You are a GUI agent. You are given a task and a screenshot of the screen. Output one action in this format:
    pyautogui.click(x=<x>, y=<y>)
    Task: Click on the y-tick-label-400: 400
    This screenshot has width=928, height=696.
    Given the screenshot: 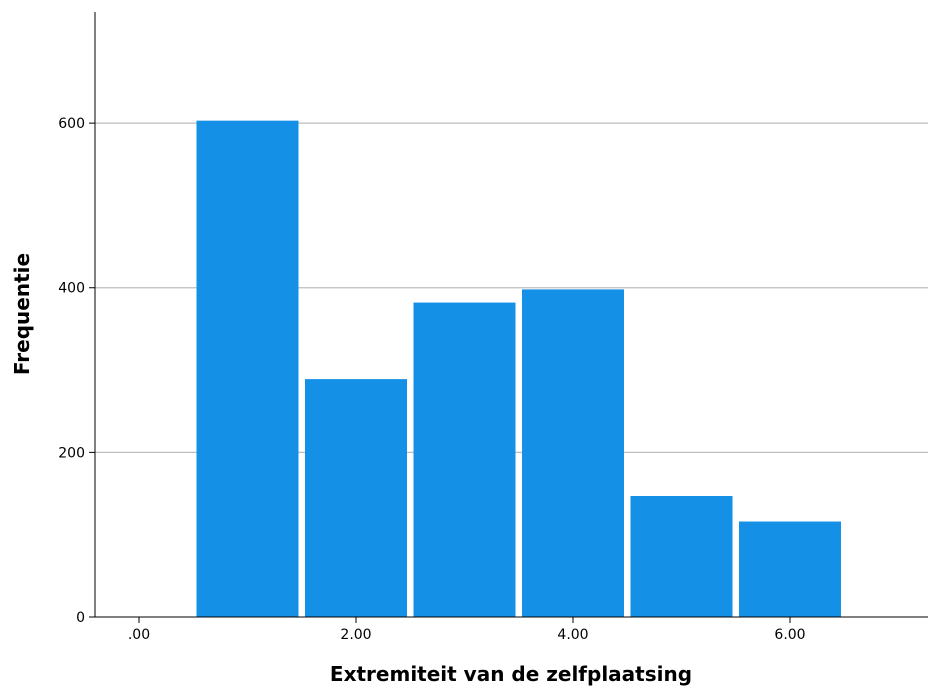 What is the action you would take?
    pyautogui.click(x=71, y=289)
    